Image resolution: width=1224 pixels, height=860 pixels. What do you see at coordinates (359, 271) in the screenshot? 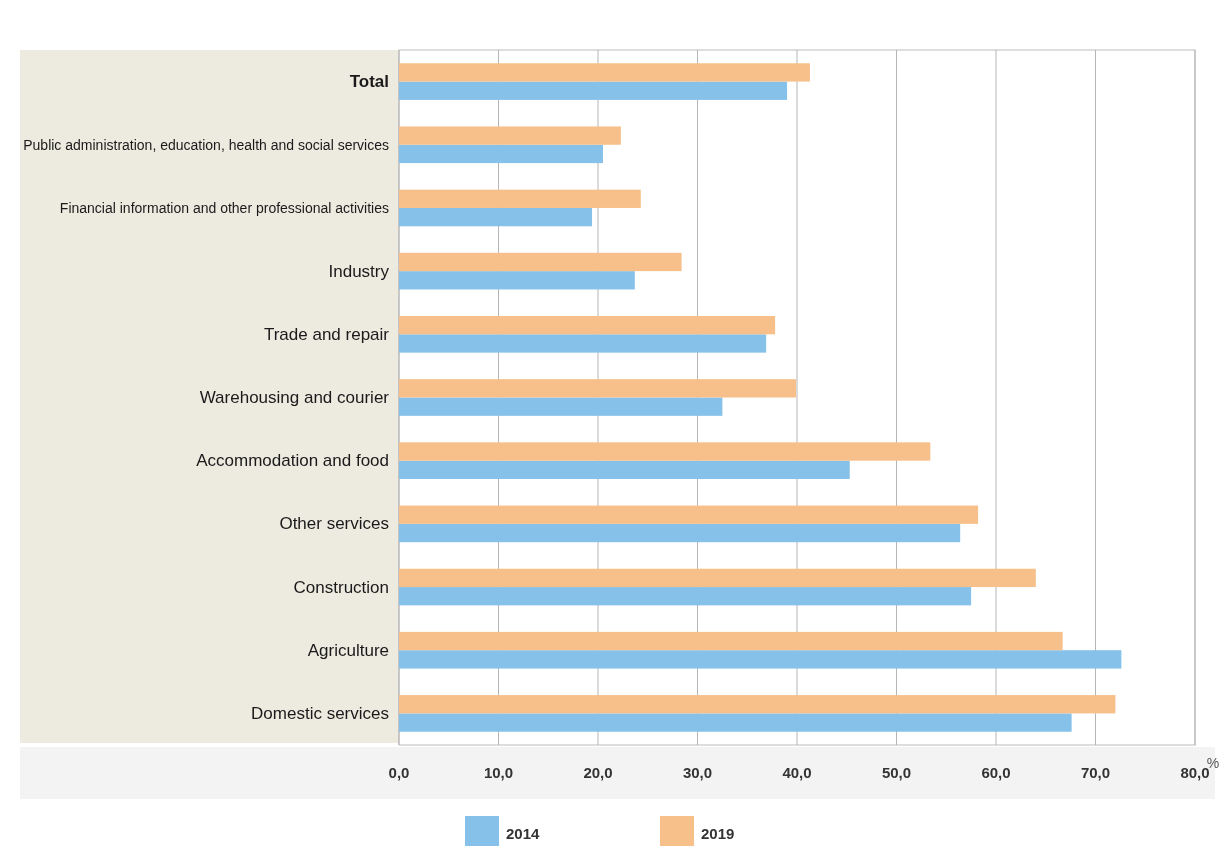
I see `y-tick-label: Industry` at bounding box center [359, 271].